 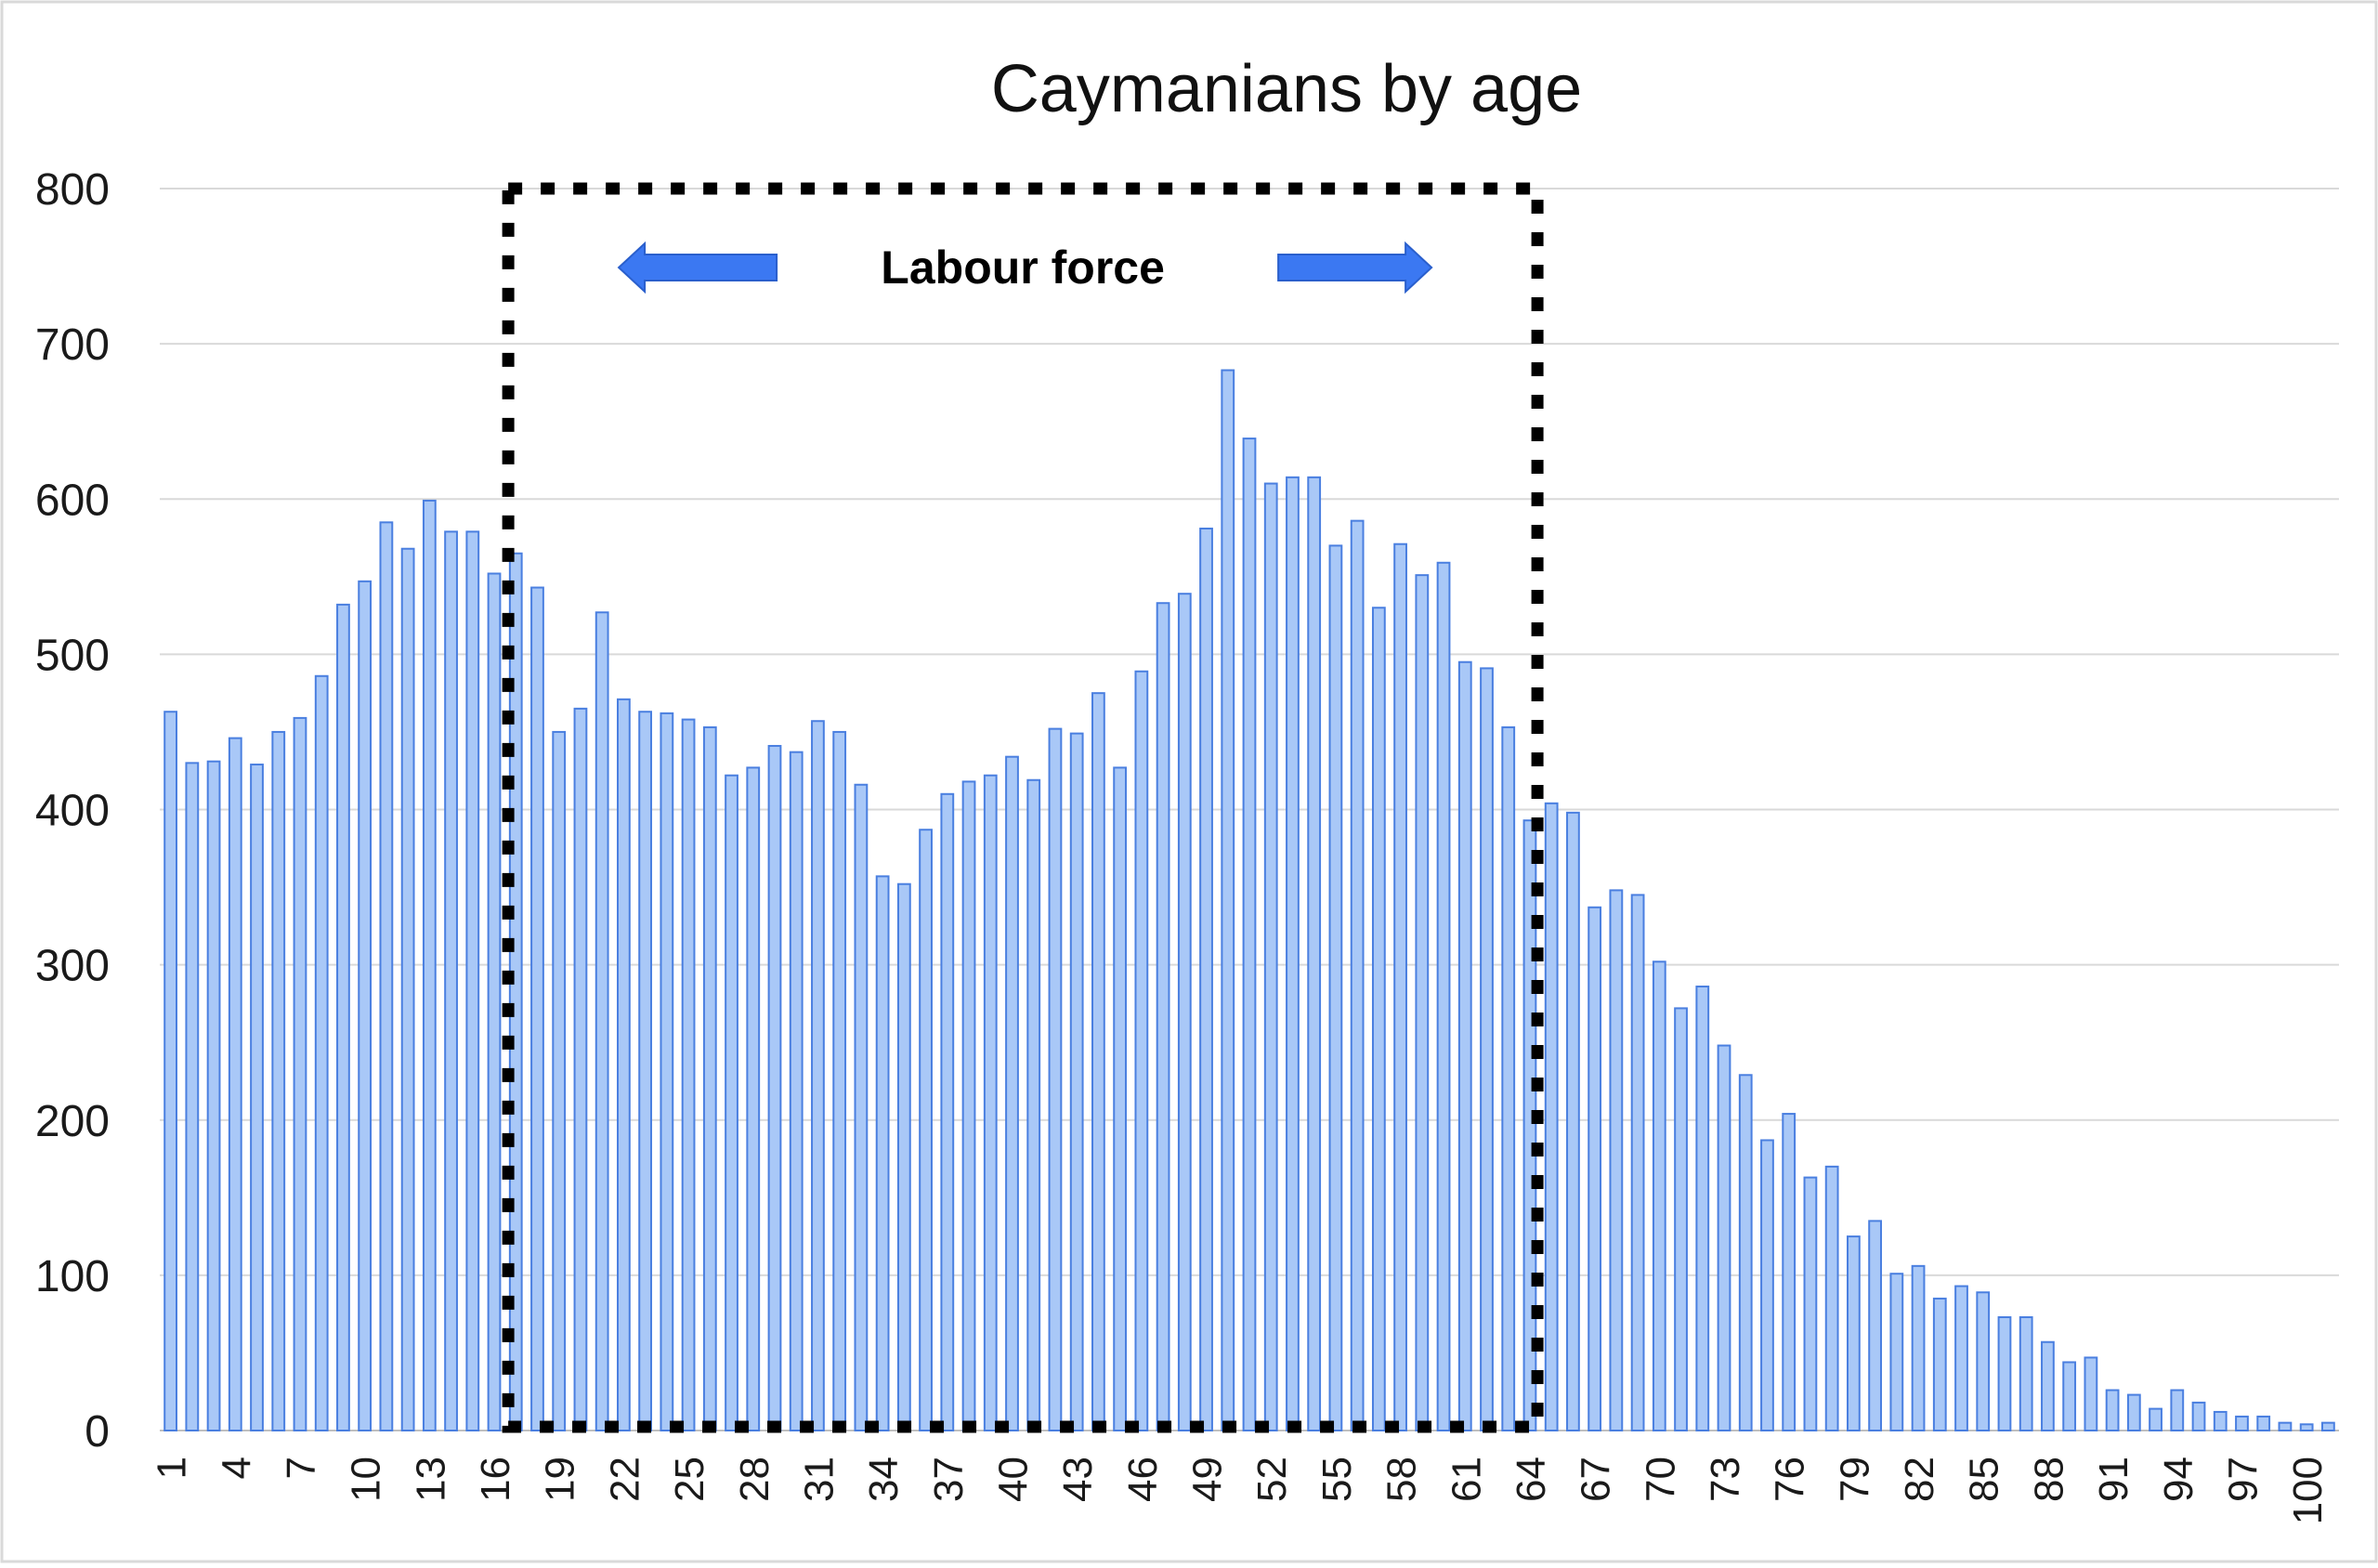 What do you see at coordinates (72, 966) in the screenshot?
I see `y-tick-label: 300` at bounding box center [72, 966].